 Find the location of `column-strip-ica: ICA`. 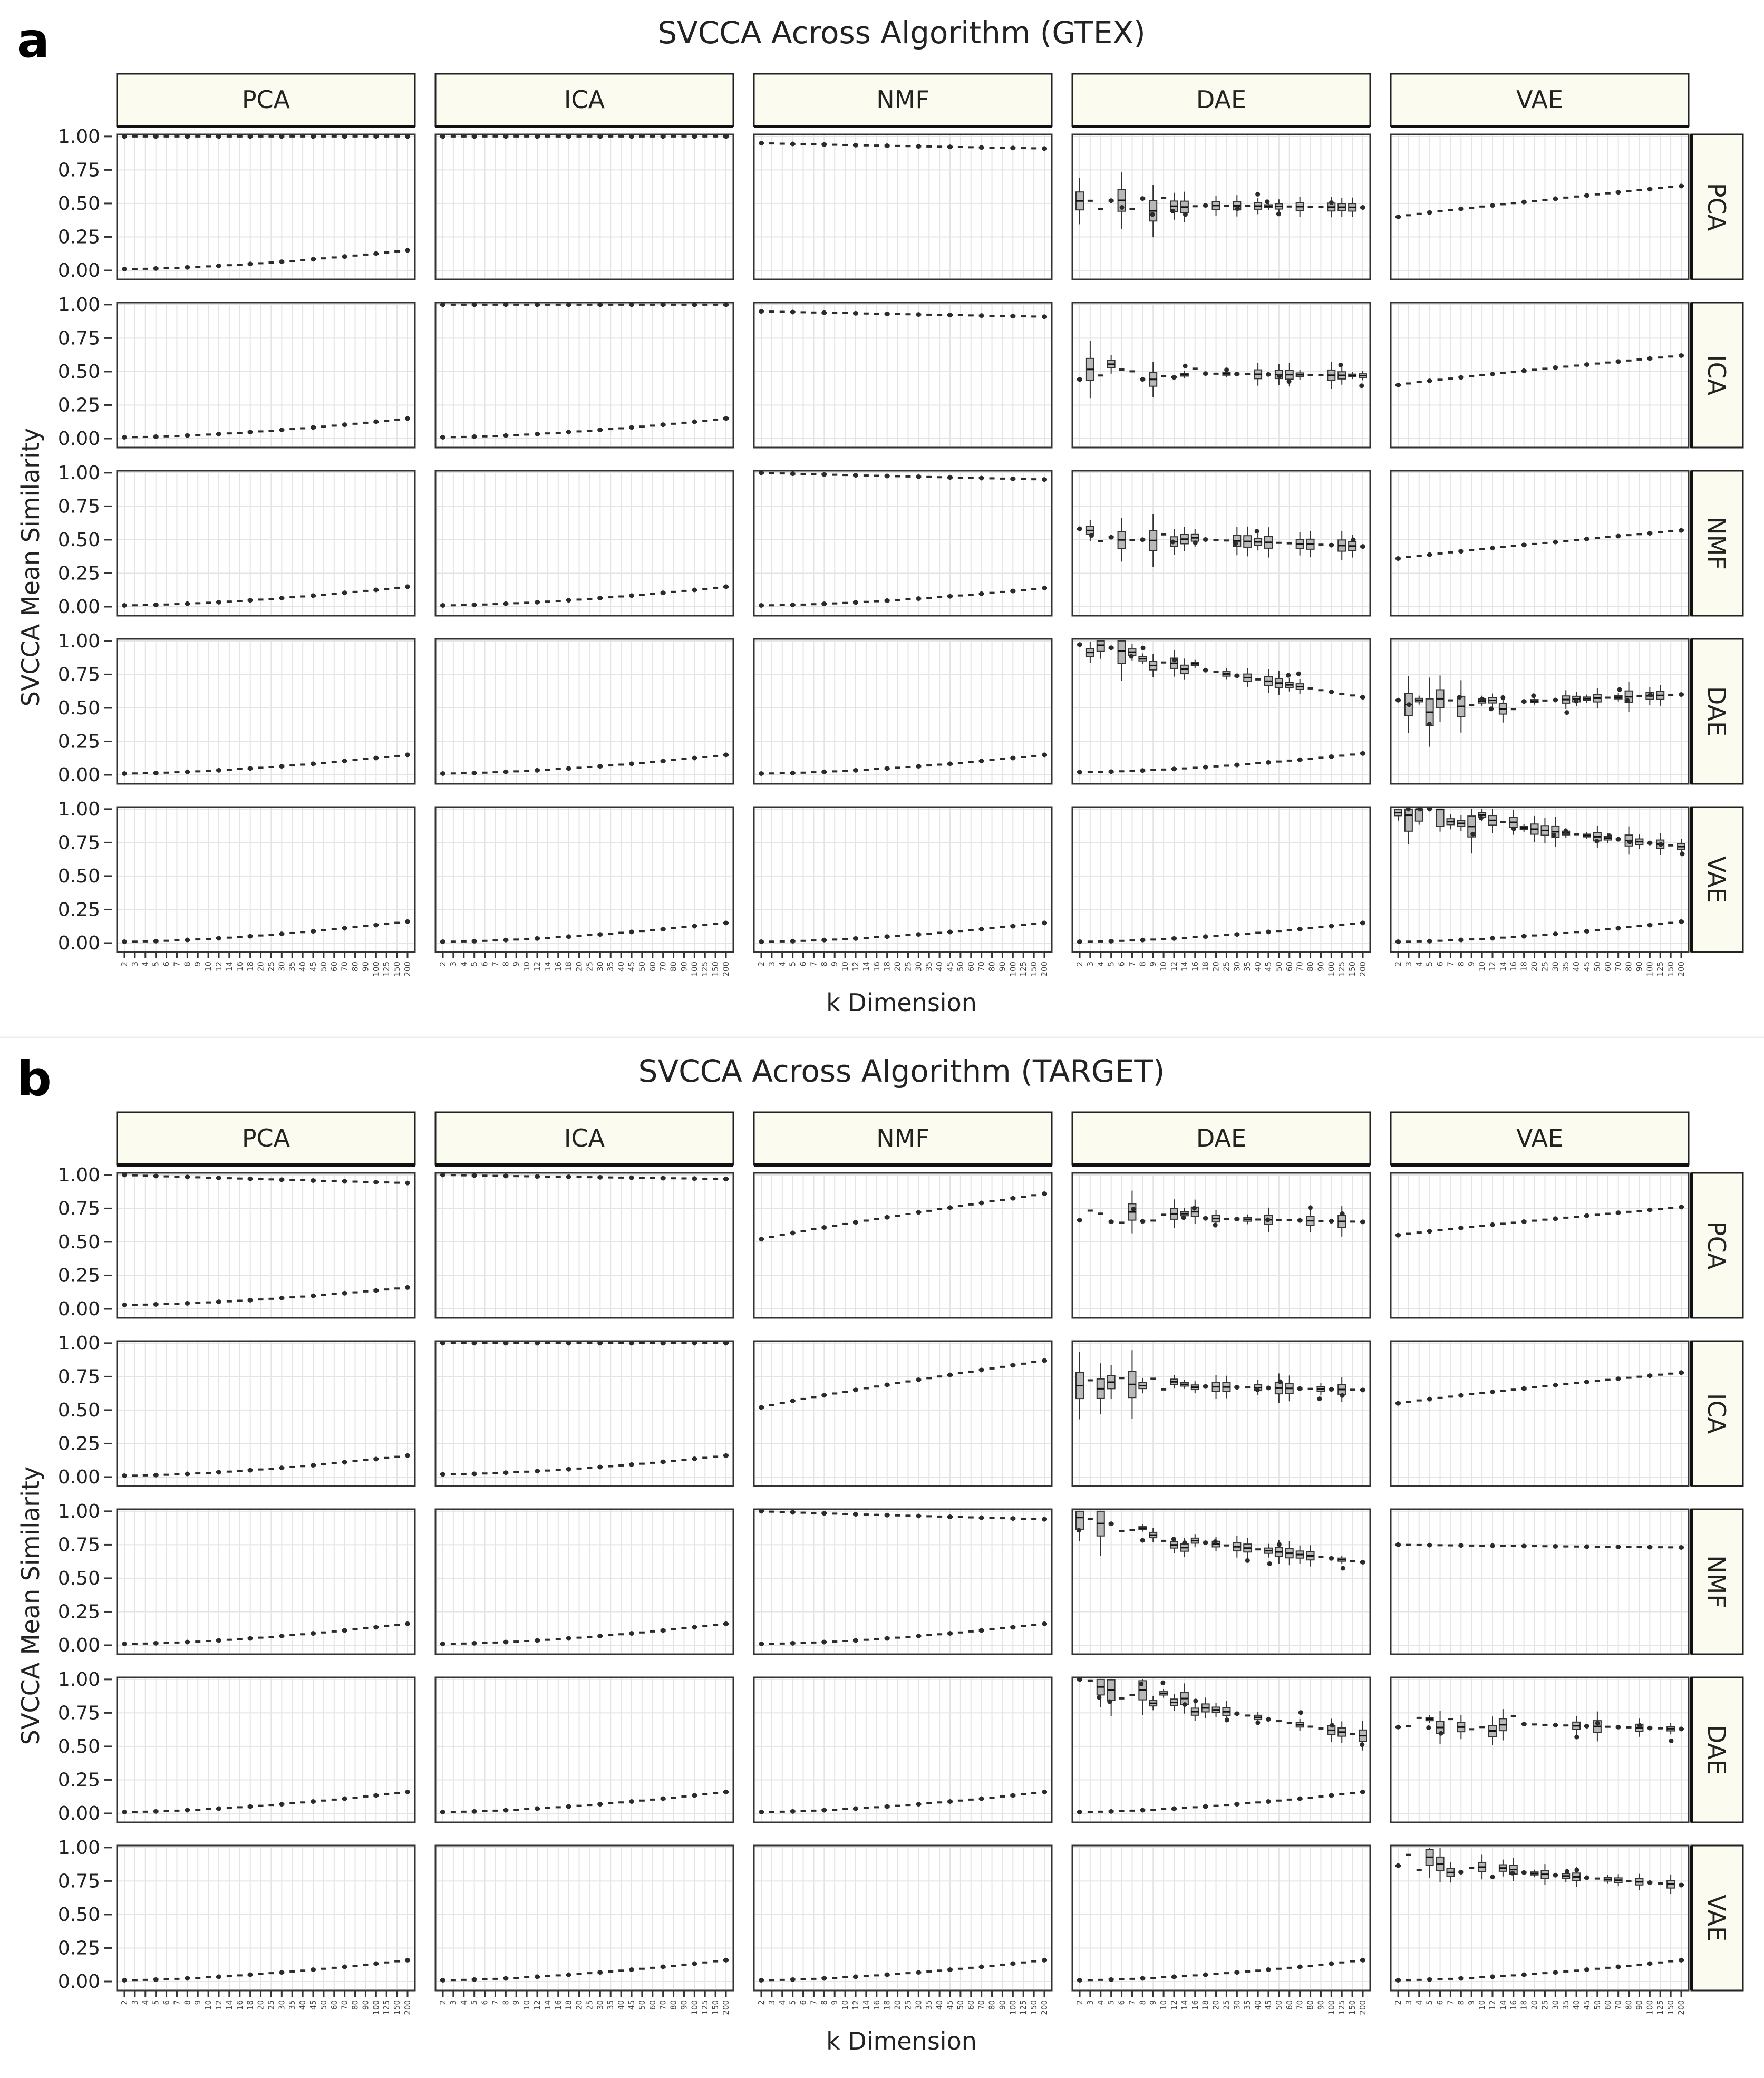

column-strip-ica: ICA is located at coordinates (584, 100).